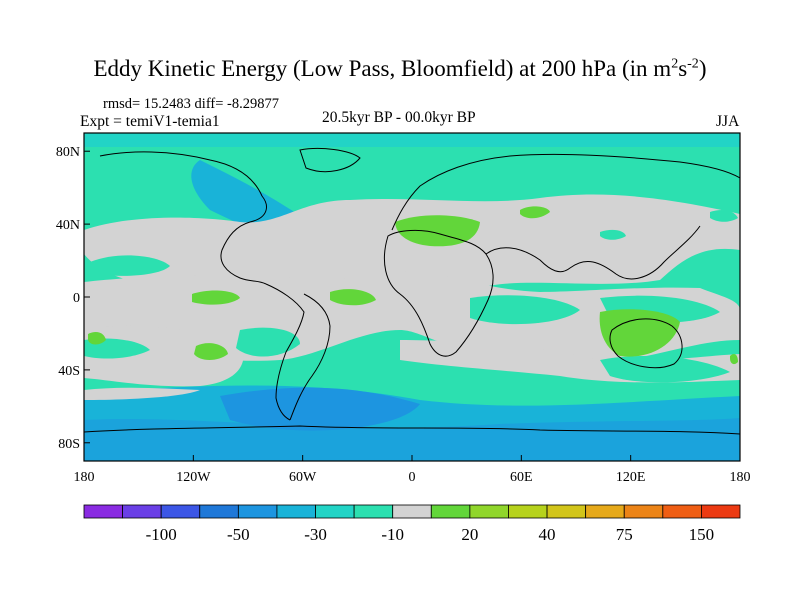  I want to click on lon-tick-label: 120E, so click(631, 477).